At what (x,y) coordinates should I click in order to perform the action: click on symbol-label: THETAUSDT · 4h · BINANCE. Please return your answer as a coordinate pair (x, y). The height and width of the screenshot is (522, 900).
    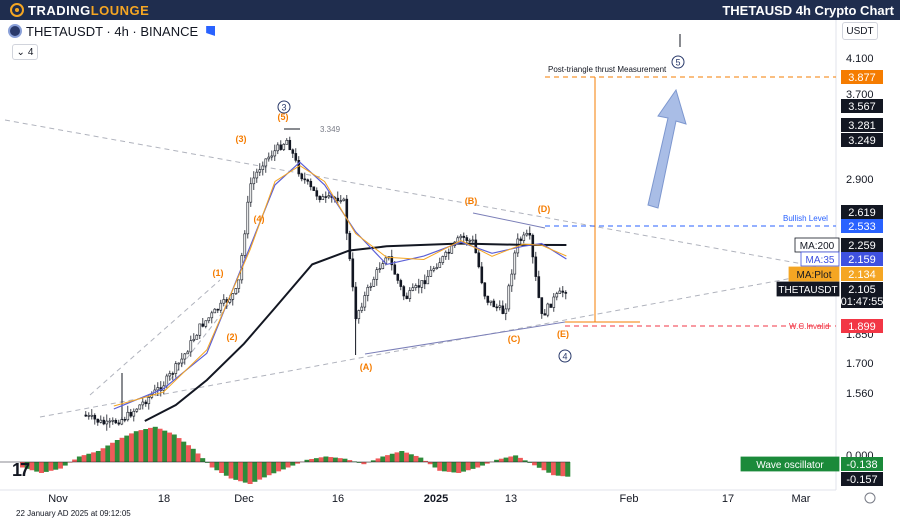
    Looking at the image, I should click on (112, 31).